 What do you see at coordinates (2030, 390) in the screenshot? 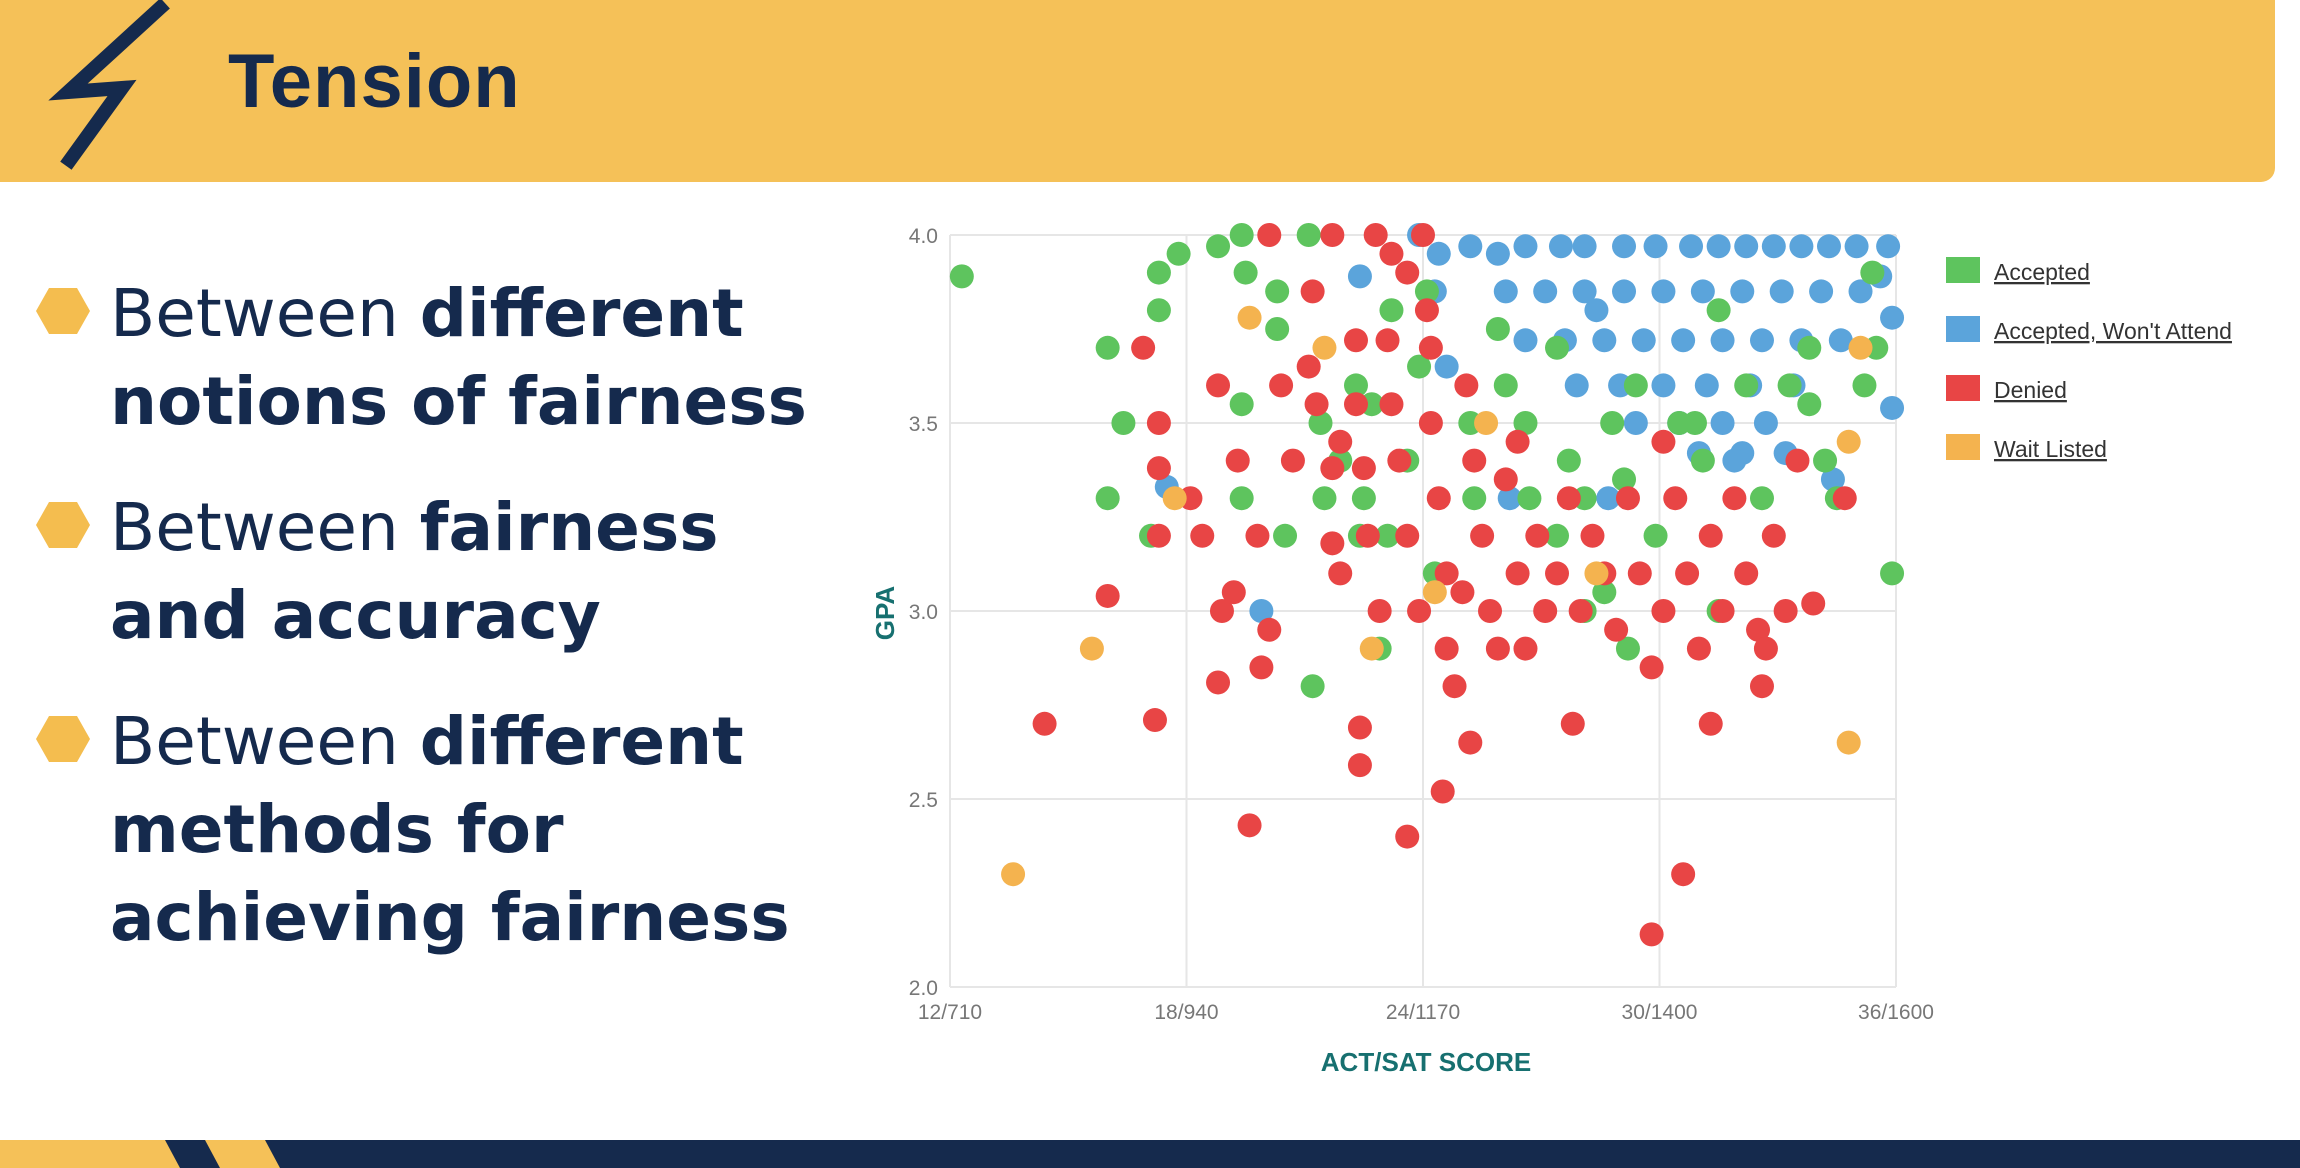
I see `legend-label: Denied` at bounding box center [2030, 390].